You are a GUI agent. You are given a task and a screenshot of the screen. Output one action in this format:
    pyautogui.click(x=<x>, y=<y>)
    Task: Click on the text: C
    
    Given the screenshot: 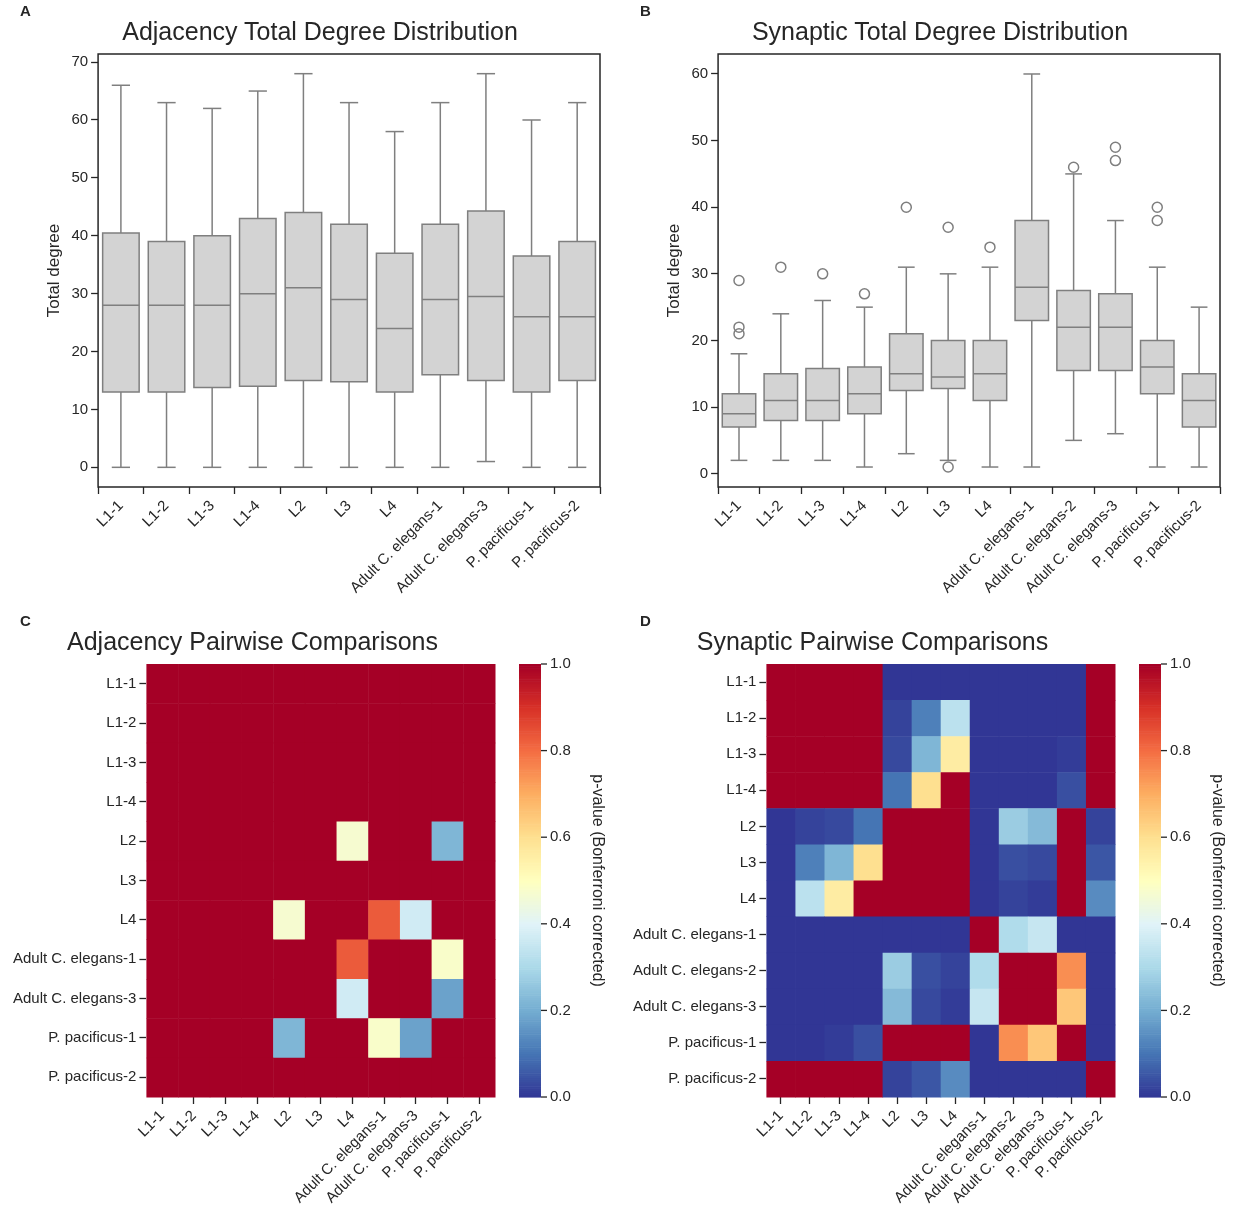 What is the action you would take?
    pyautogui.click(x=25, y=620)
    